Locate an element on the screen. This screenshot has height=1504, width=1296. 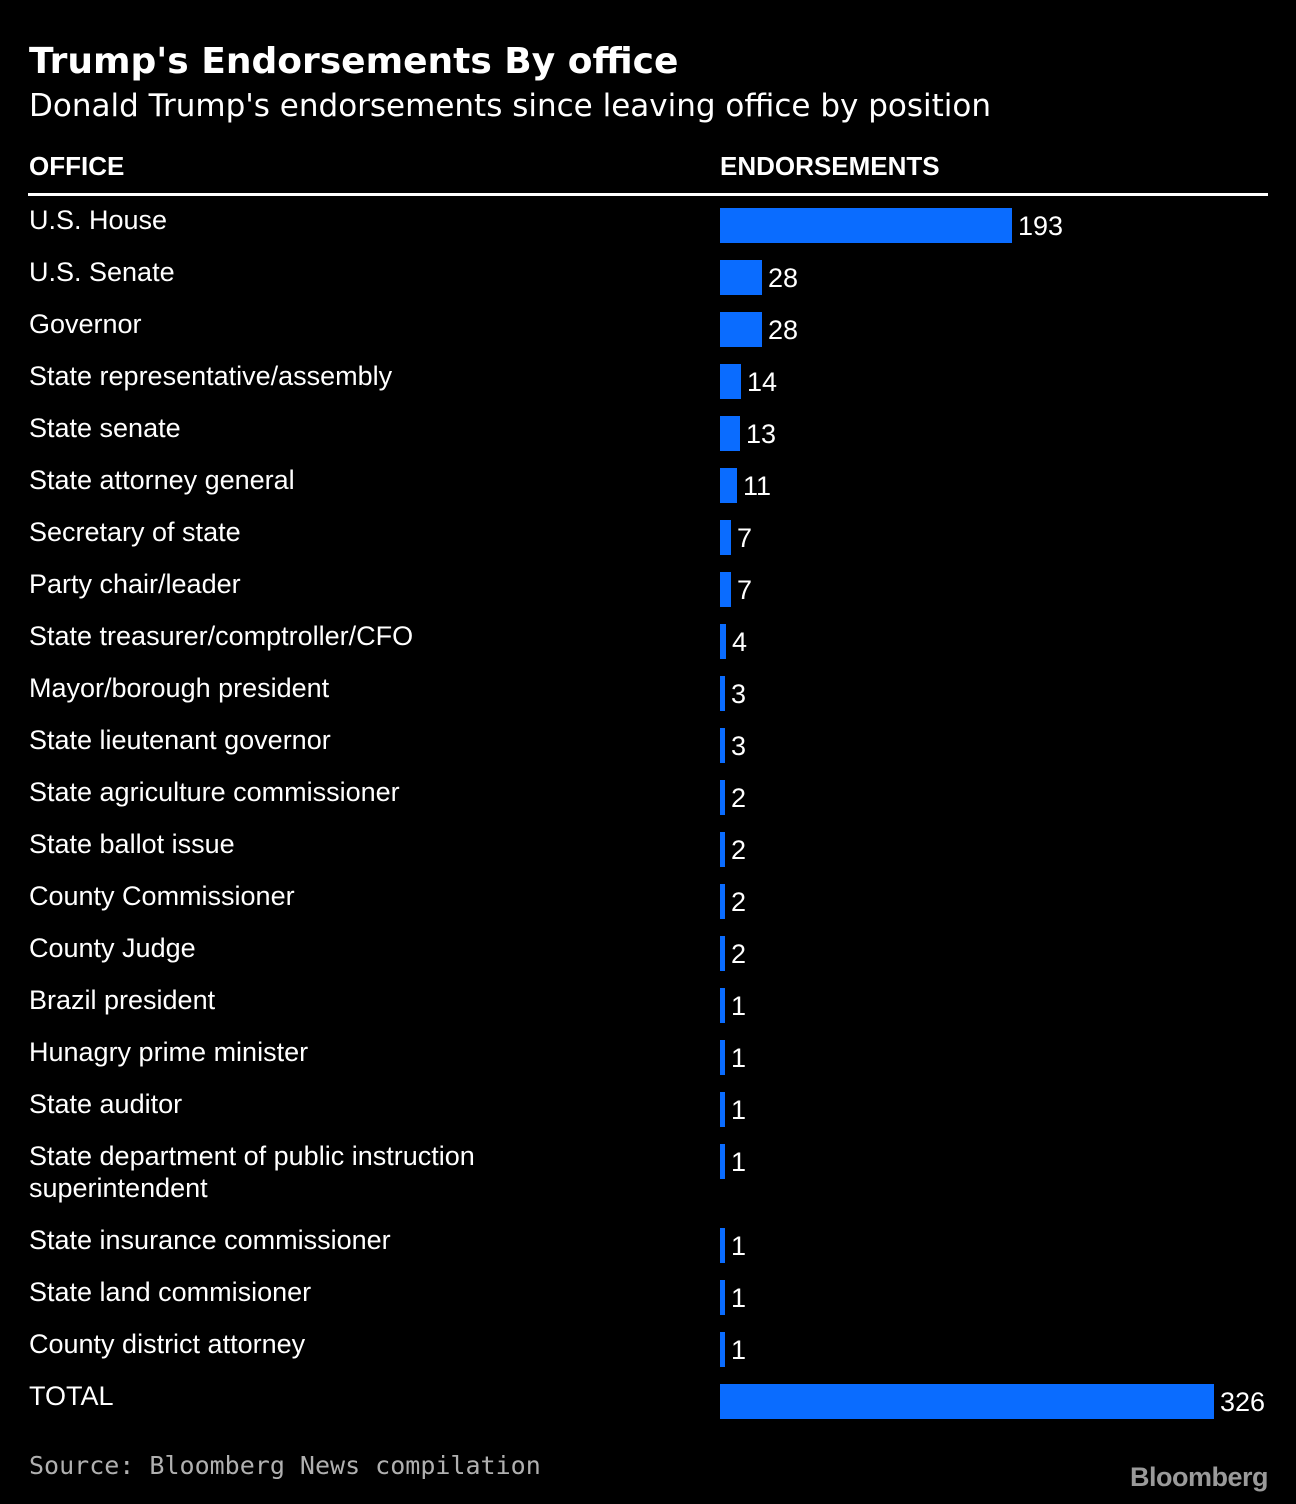
office-label: State lieutenant governor is located at coordinates (180, 740).